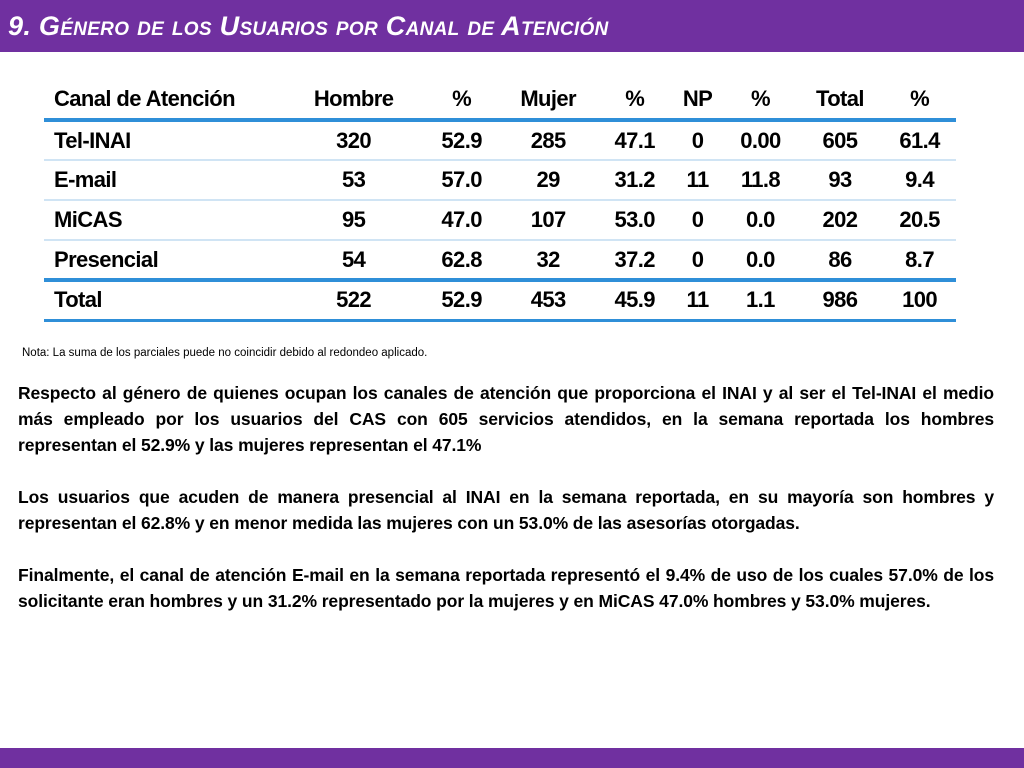  I want to click on table-cell: Presencial, so click(163, 261).